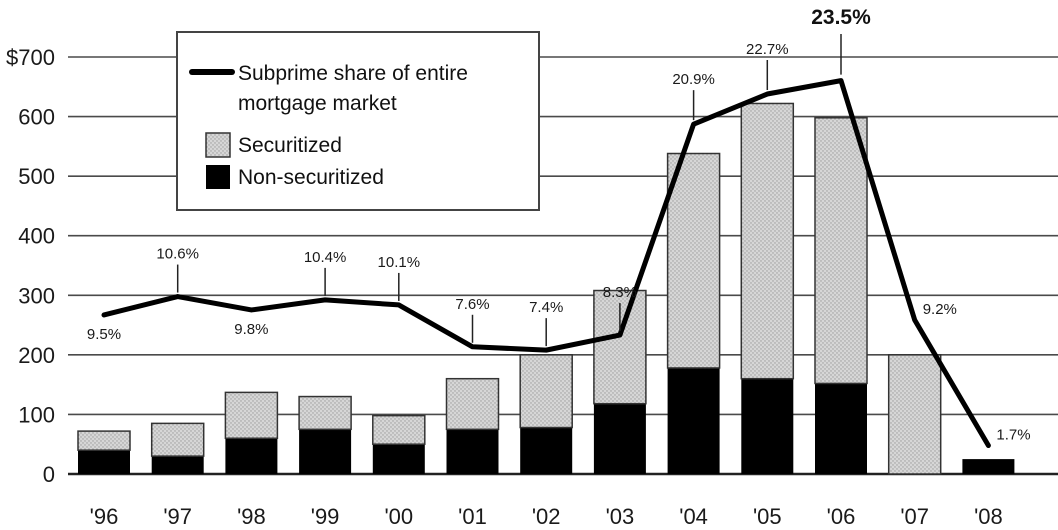  What do you see at coordinates (472, 516) in the screenshot?
I see `x-tick-label: '01` at bounding box center [472, 516].